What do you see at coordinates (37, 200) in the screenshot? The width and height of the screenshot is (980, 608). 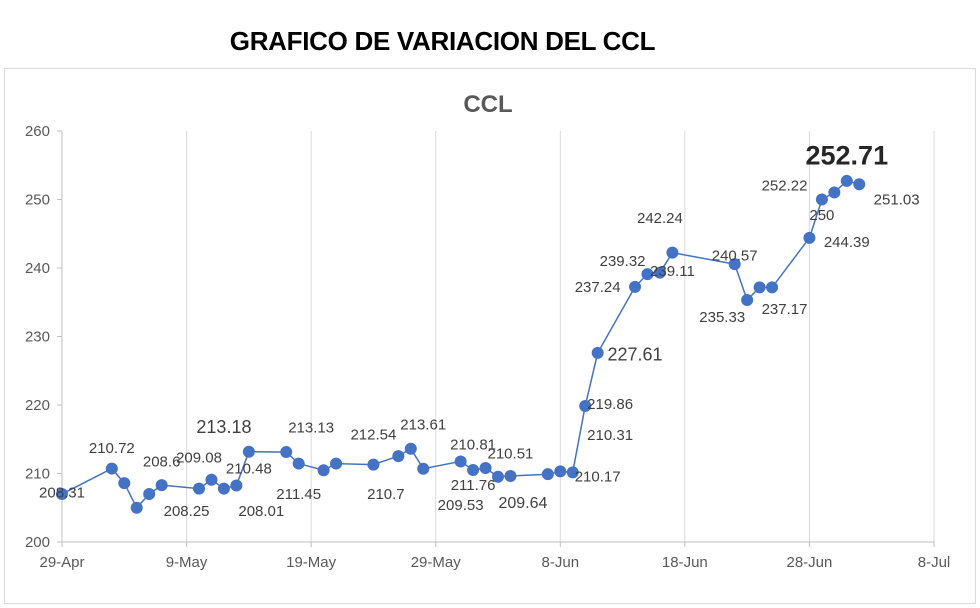 I see `y-tick-label: 250` at bounding box center [37, 200].